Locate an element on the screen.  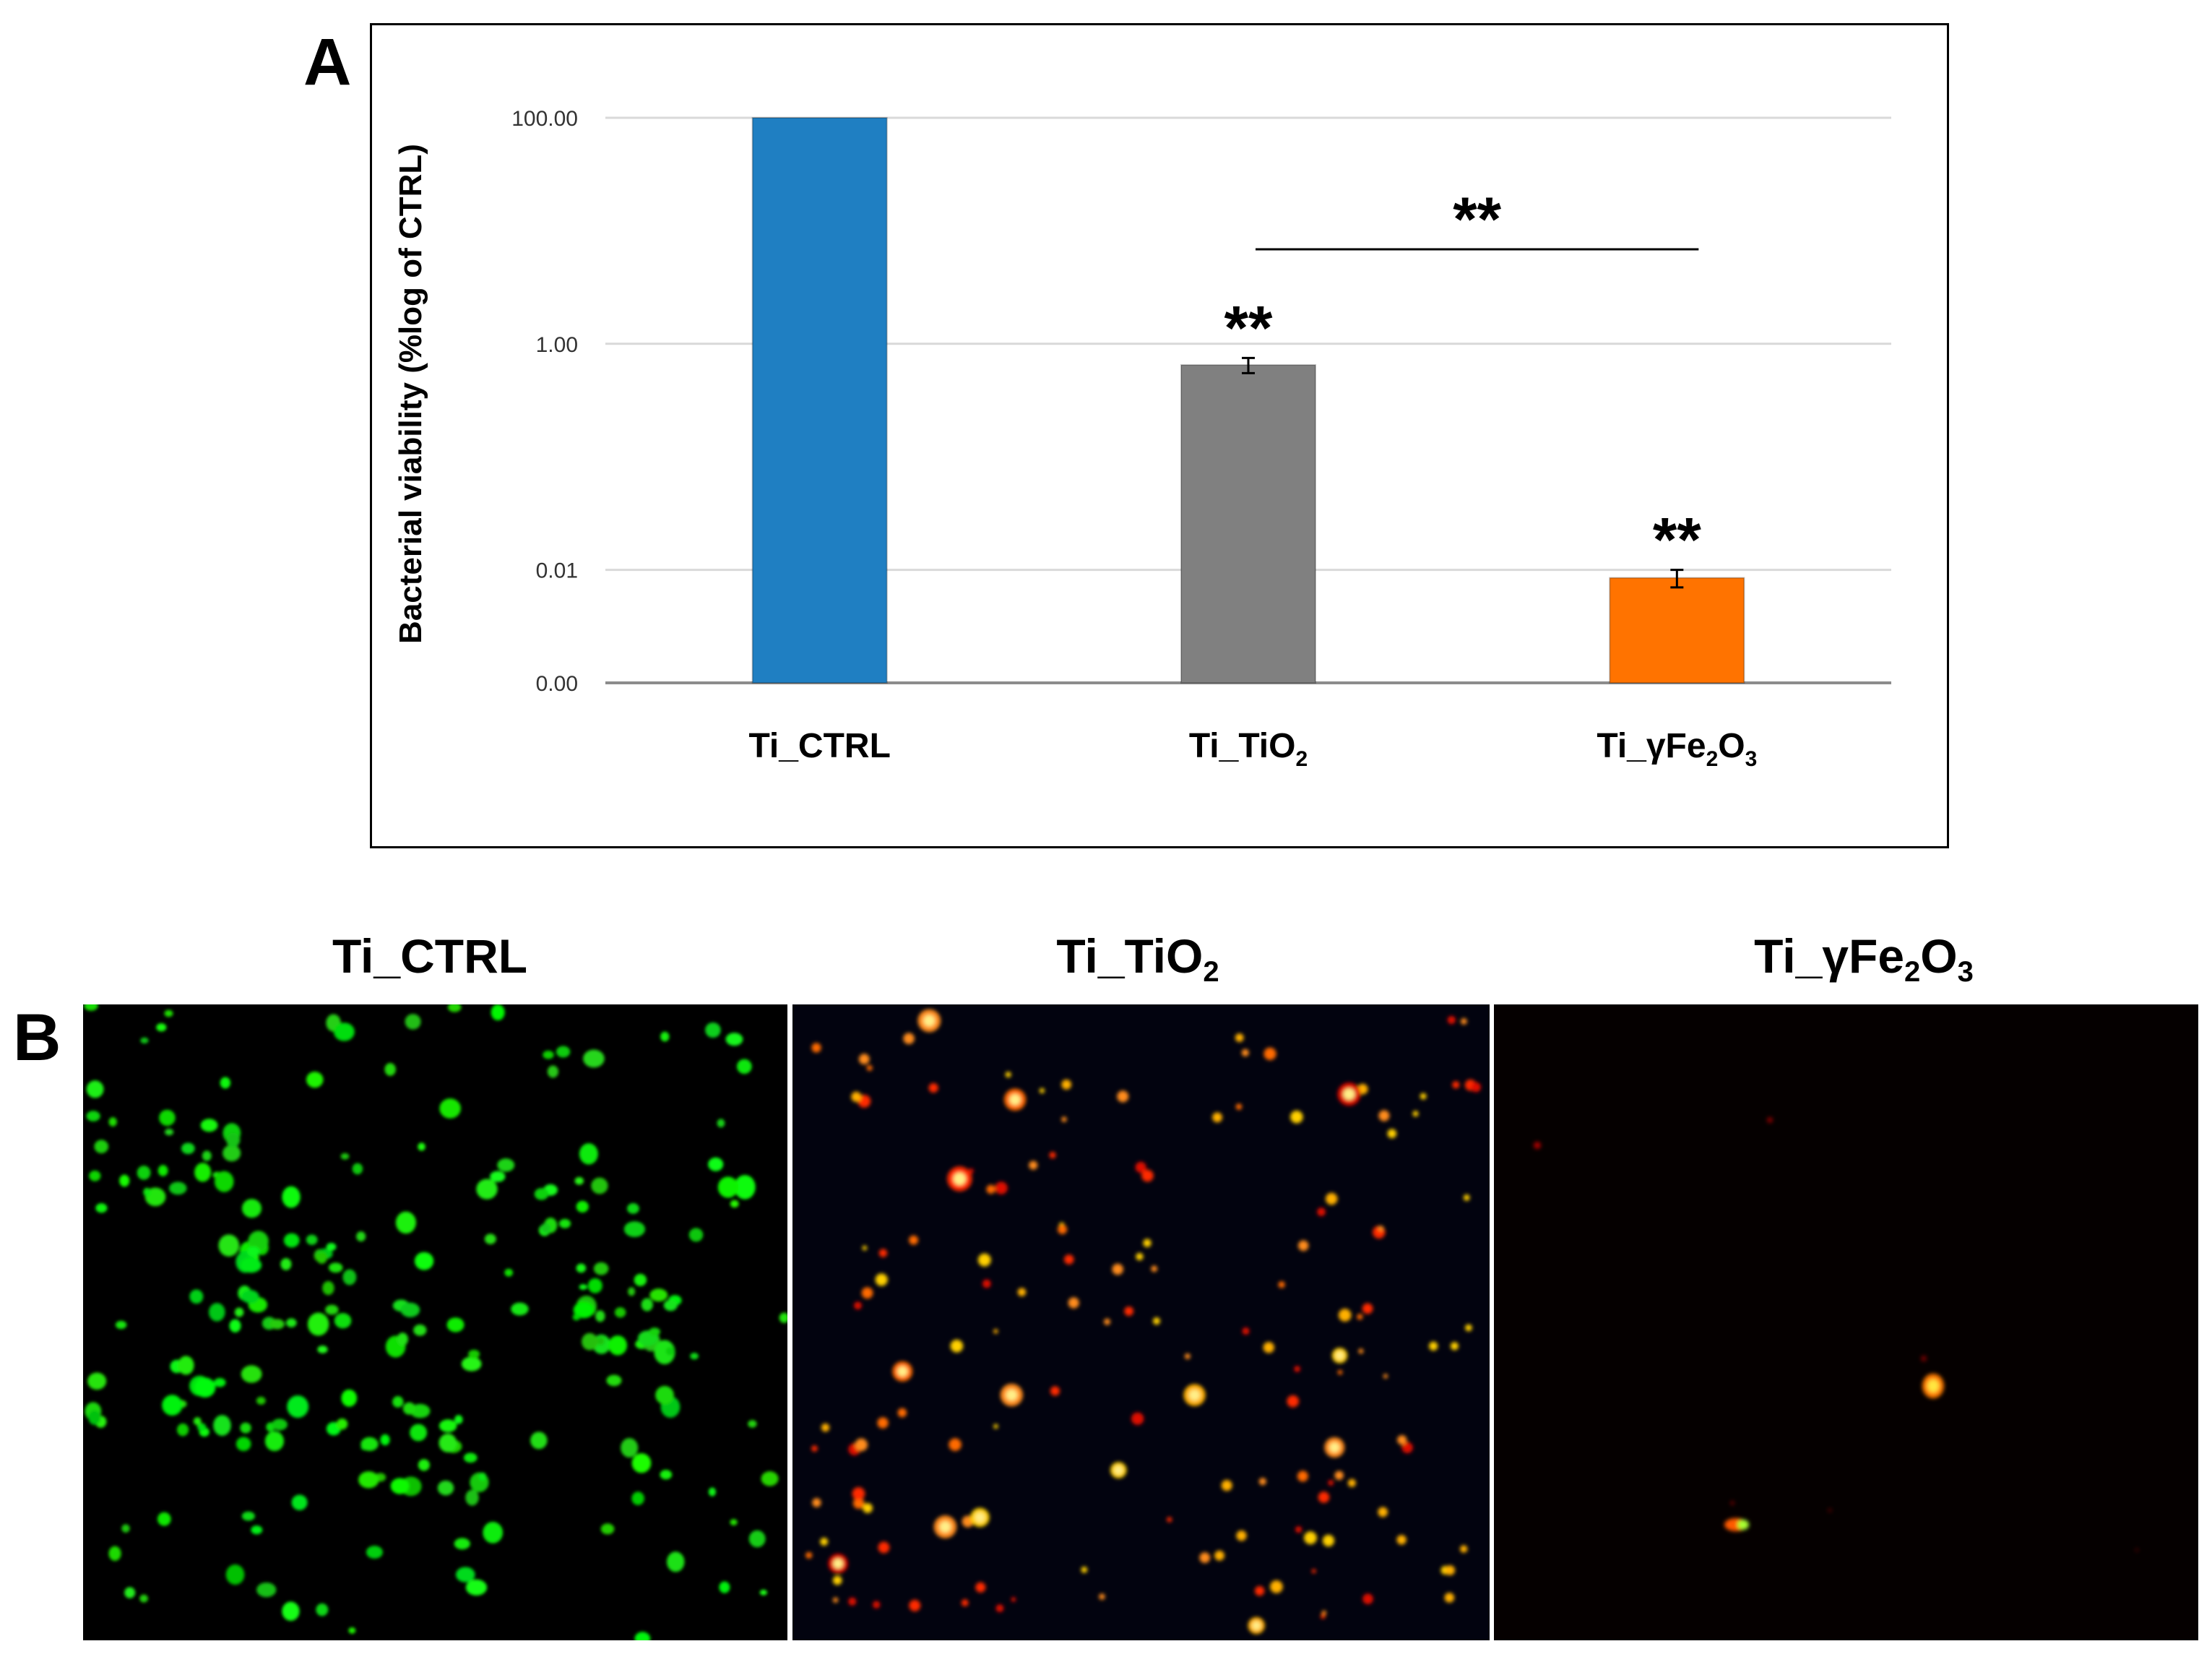
y-tick-labels: 100.00 1.00 0.01 0.00 is located at coordinates (544, 401).